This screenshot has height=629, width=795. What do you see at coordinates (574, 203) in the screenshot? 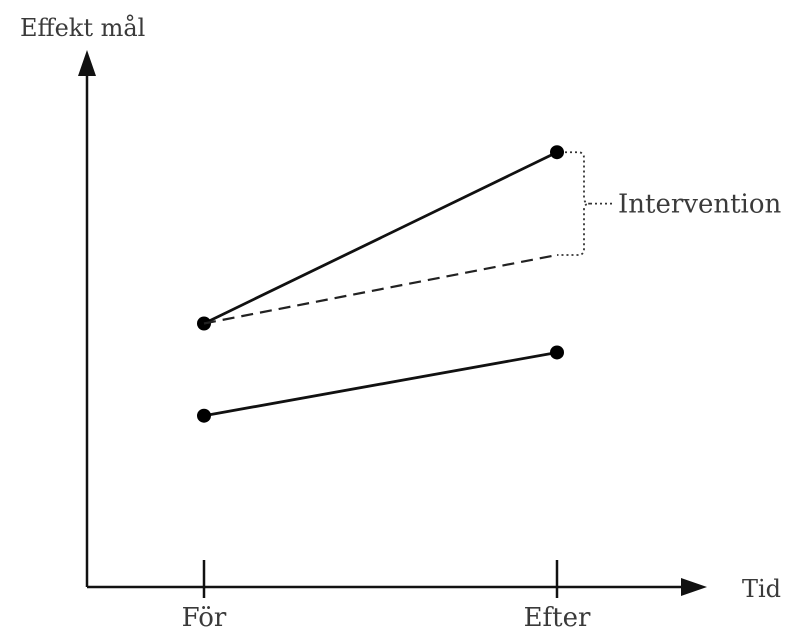
I see `intervention-bracket` at bounding box center [574, 203].